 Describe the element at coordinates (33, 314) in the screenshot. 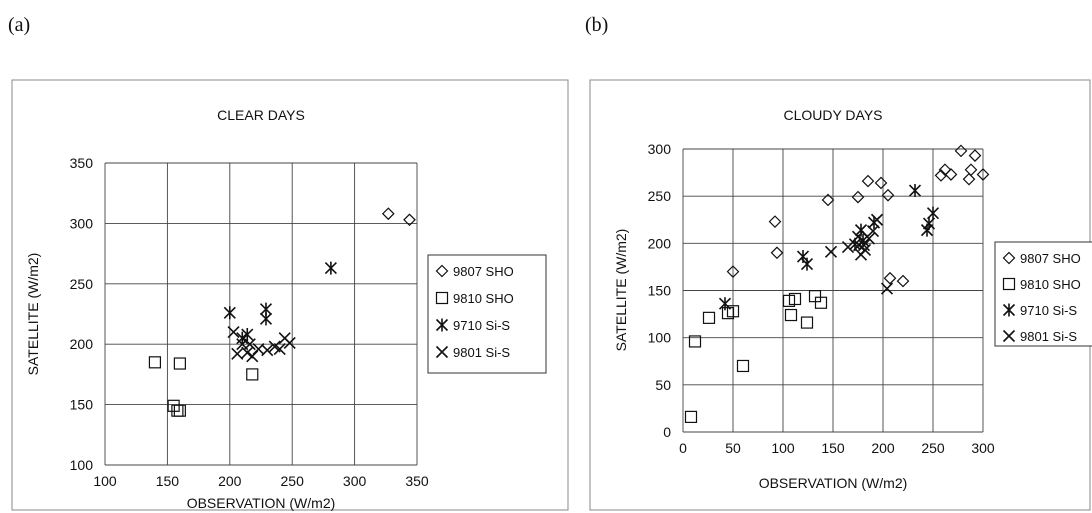

I see `clear-y-axis-label: SATELLITE (W/m2)` at that location.